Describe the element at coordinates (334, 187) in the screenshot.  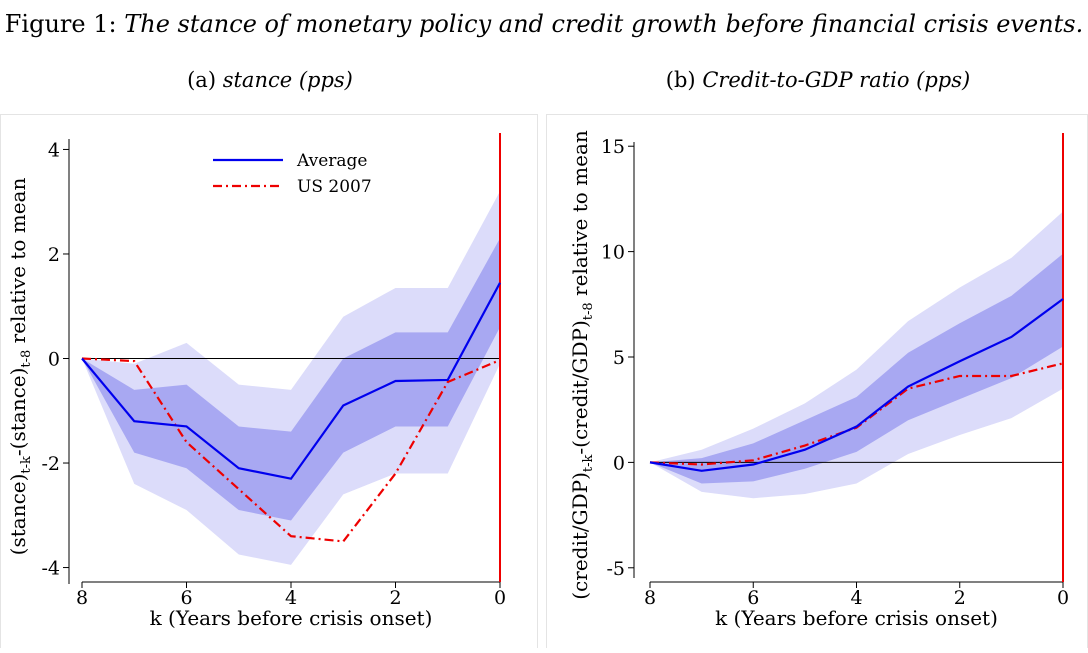
I see `chart-a-legend-label-us2007: US 2007` at that location.